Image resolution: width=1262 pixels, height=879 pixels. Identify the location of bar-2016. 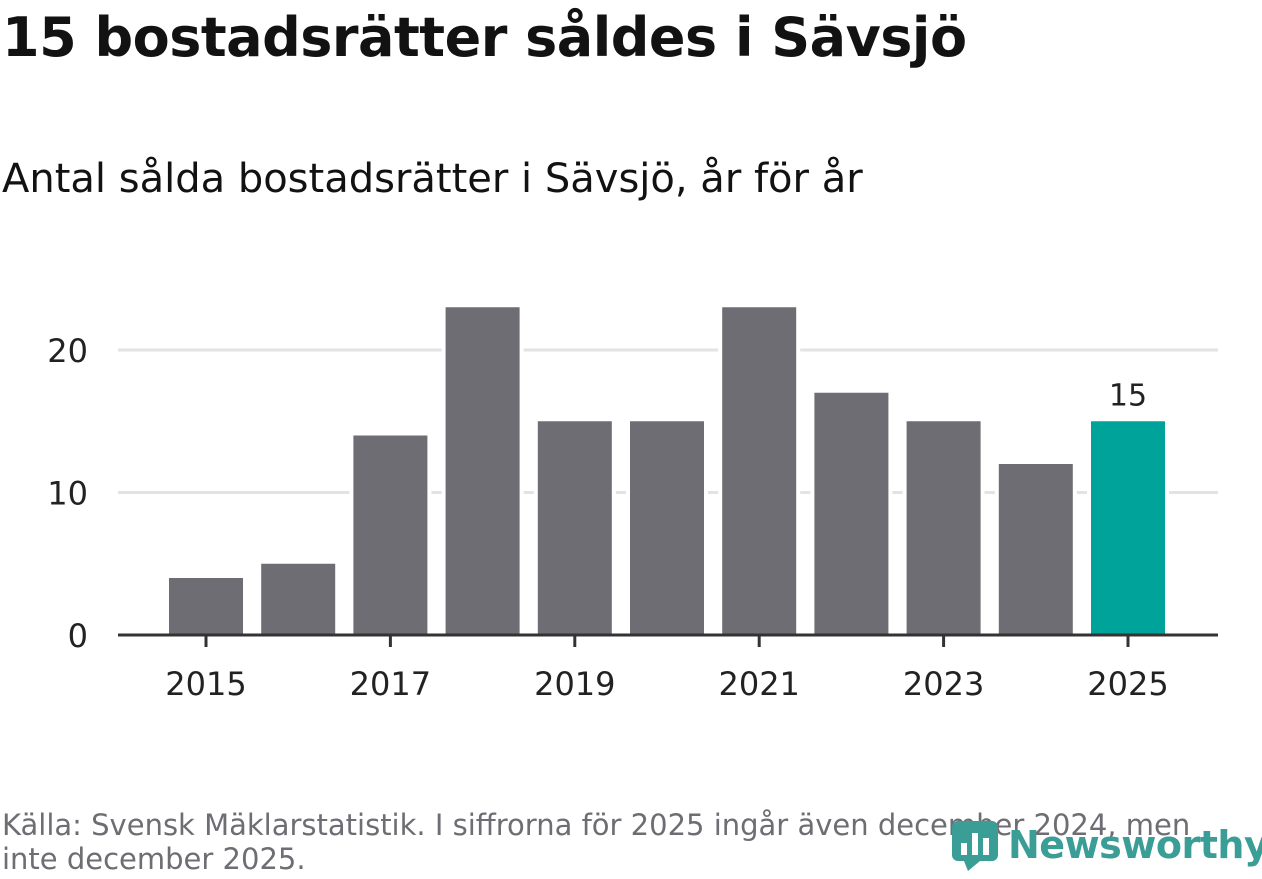
(298, 599).